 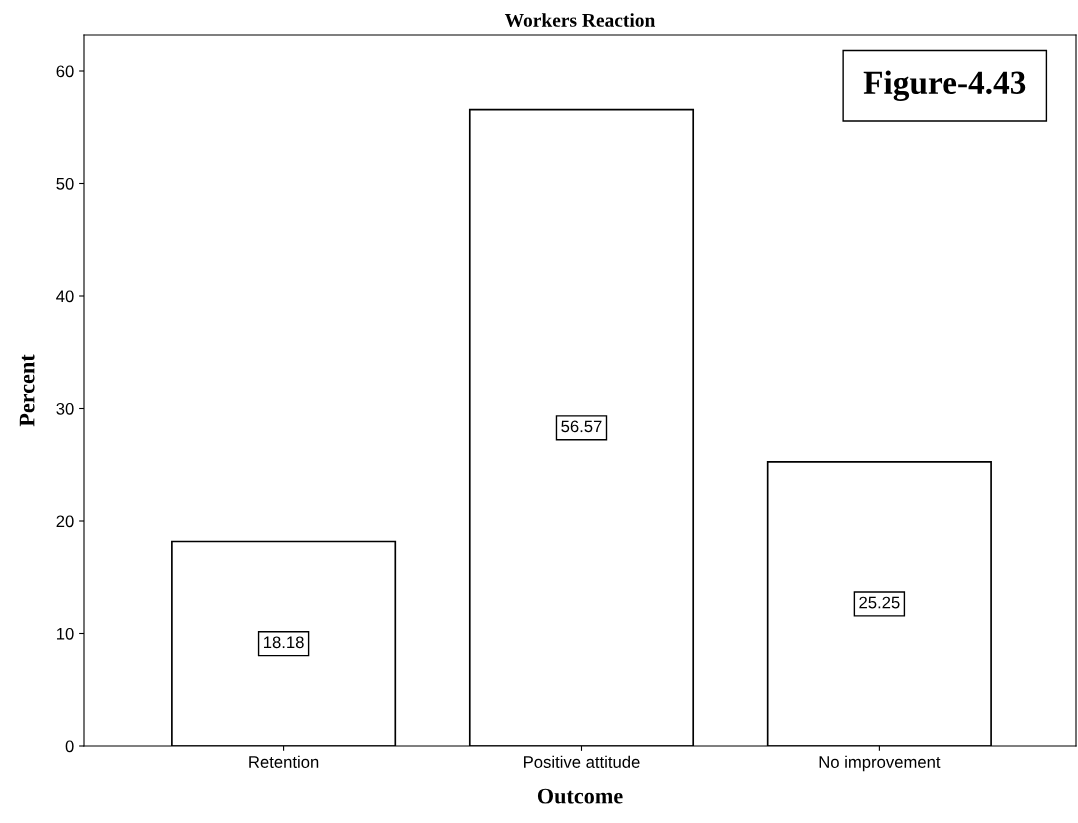 I want to click on x-axis-title: Outcome, so click(x=580, y=796).